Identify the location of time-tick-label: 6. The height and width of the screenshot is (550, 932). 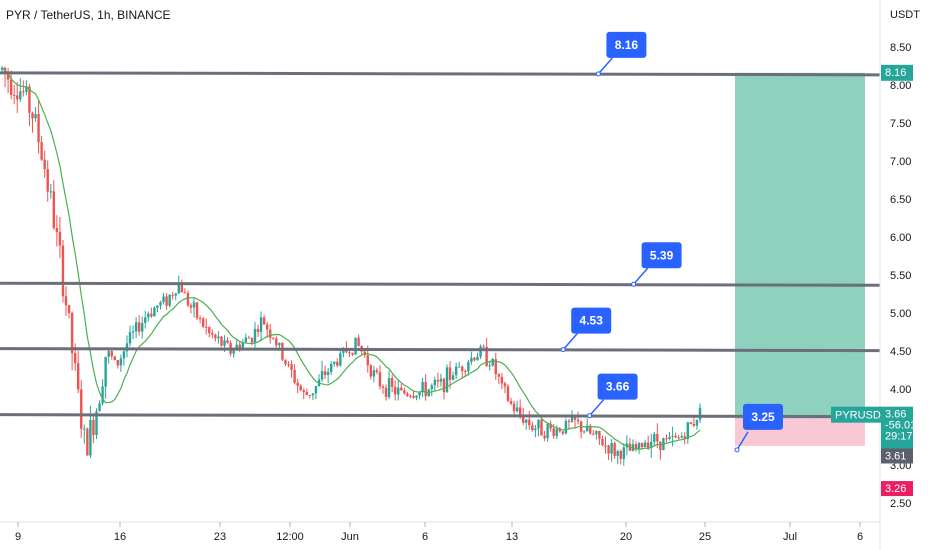
(425, 537).